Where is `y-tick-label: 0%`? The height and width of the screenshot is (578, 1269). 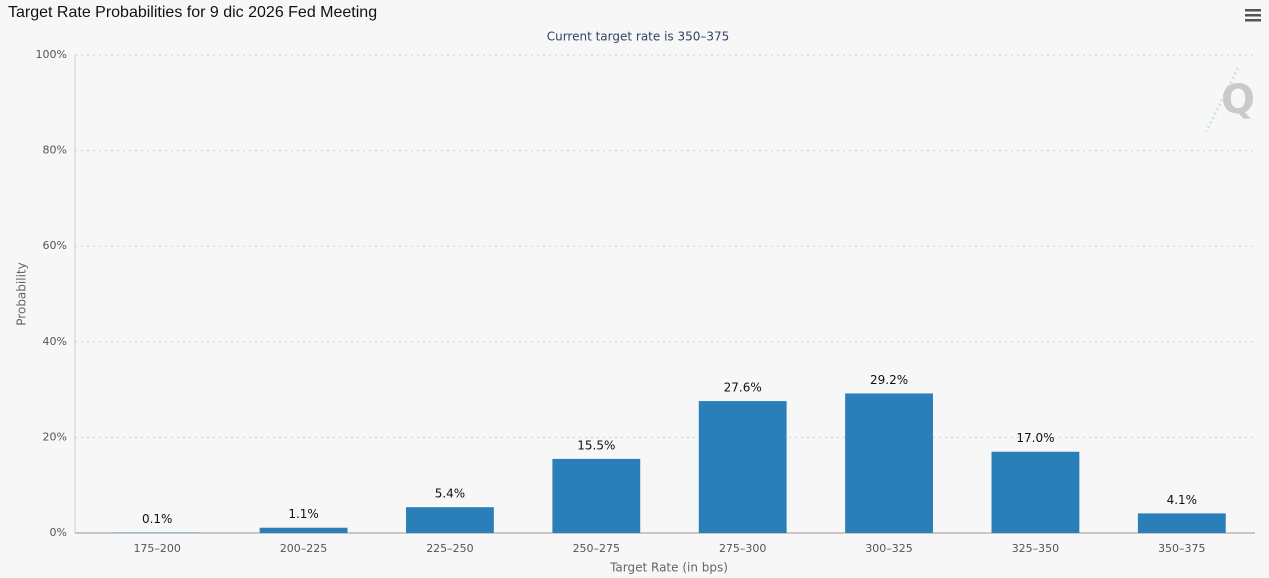 y-tick-label: 0% is located at coordinates (58, 532).